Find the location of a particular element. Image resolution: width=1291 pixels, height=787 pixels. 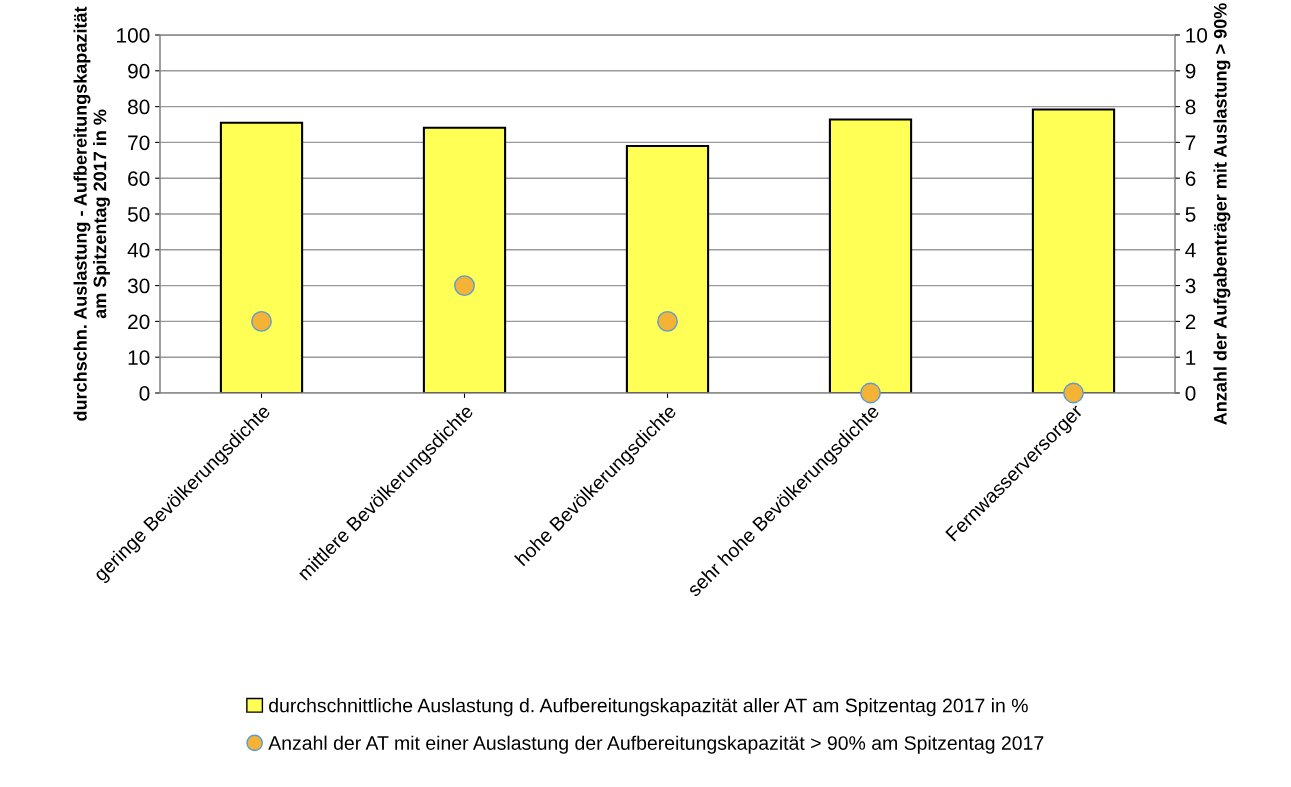

y-tick-label: 40 is located at coordinates (138, 250).